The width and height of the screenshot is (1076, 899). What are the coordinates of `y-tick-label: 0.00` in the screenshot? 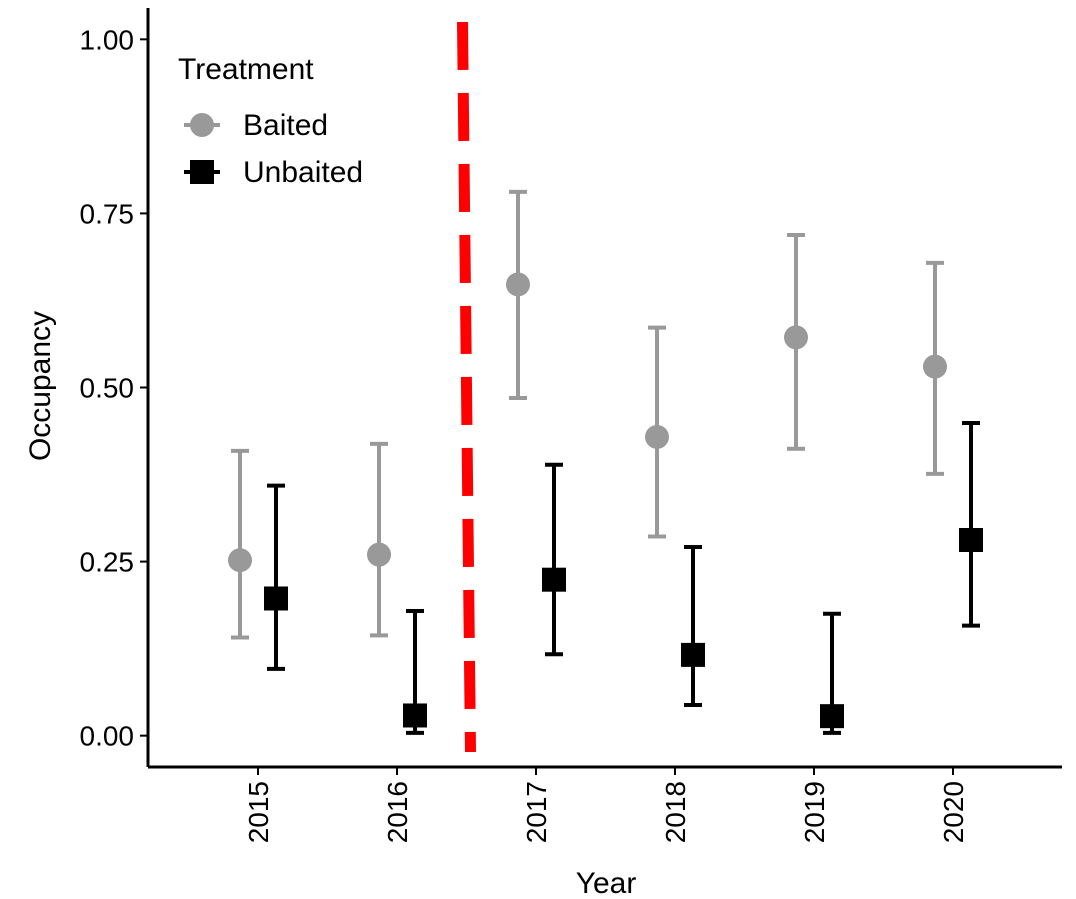 It's located at (107, 736).